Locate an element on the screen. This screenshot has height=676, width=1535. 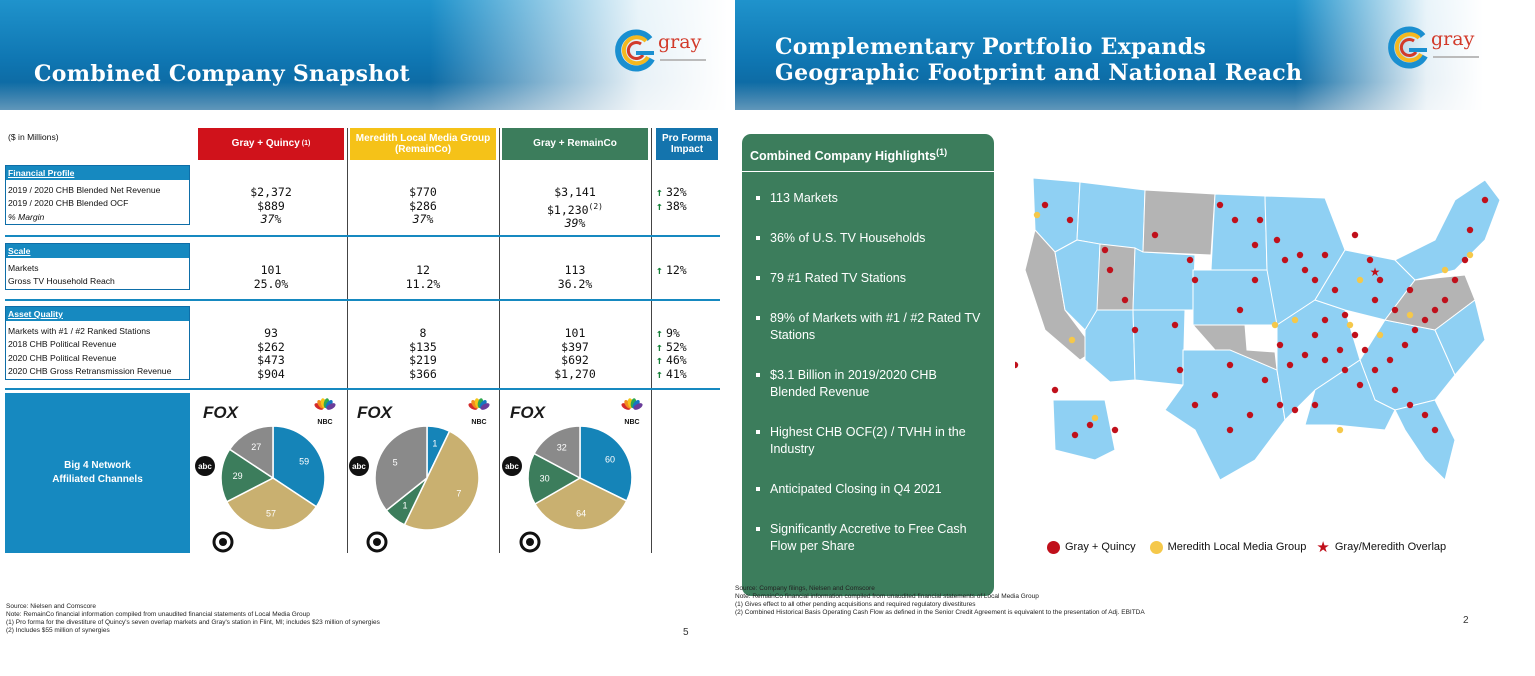
nbc-peacock-icon is located at coordinates (325, 404).